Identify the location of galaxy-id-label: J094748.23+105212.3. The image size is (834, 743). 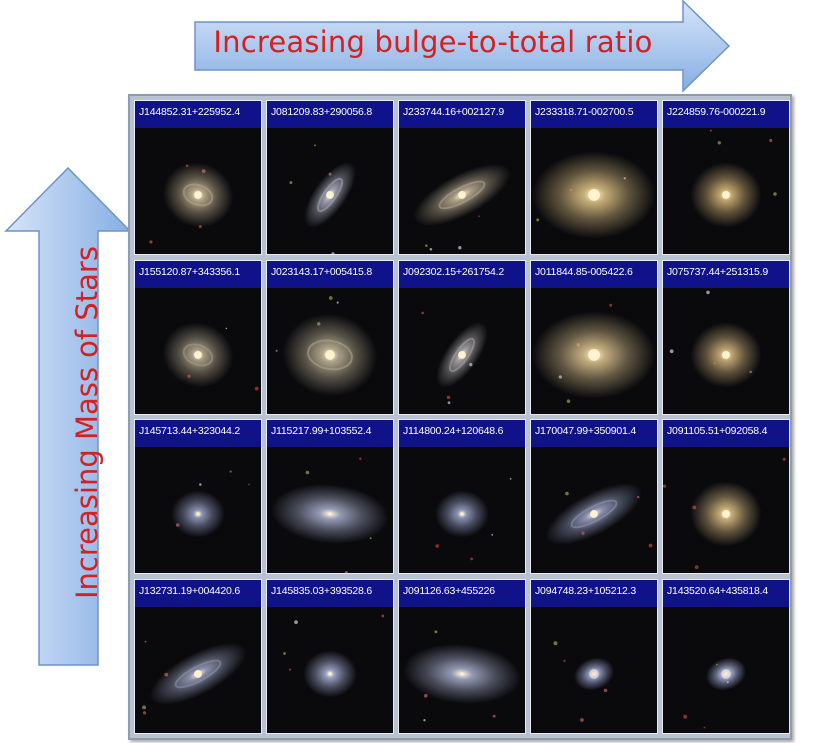
(594, 593).